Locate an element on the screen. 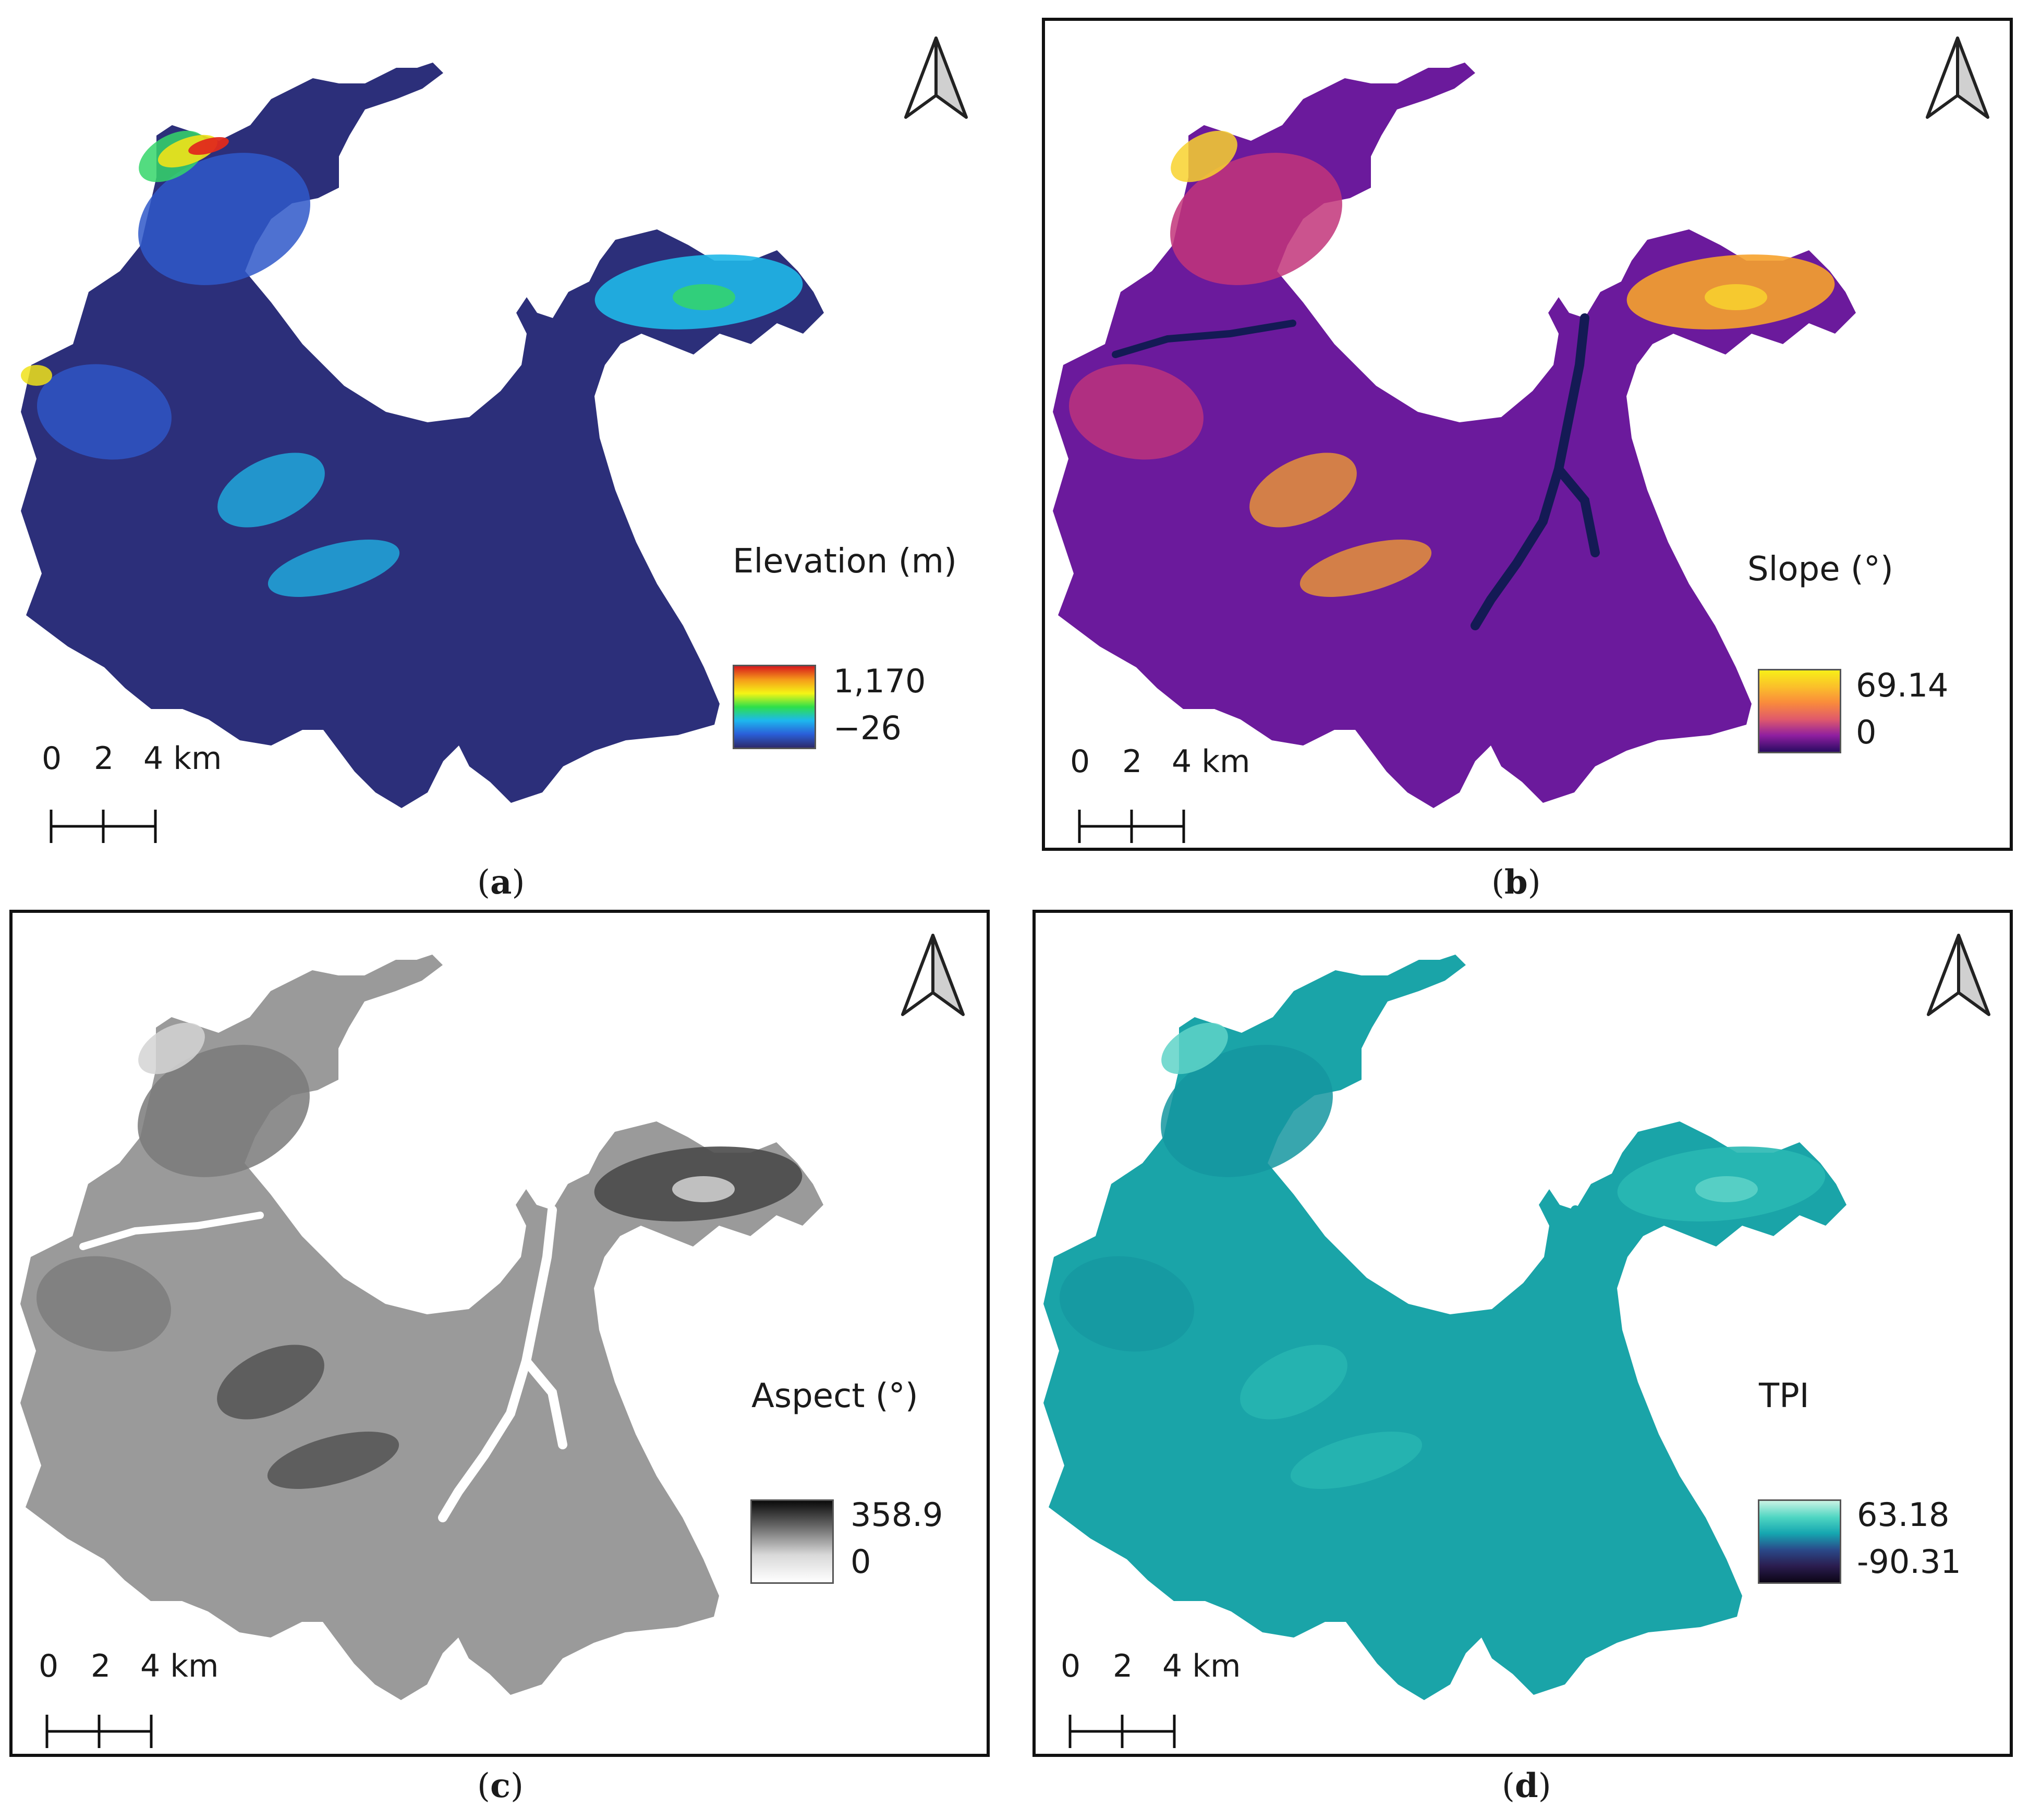 This screenshot has width=2017, height=1820. legend-title: Slope (°) is located at coordinates (1820, 569).